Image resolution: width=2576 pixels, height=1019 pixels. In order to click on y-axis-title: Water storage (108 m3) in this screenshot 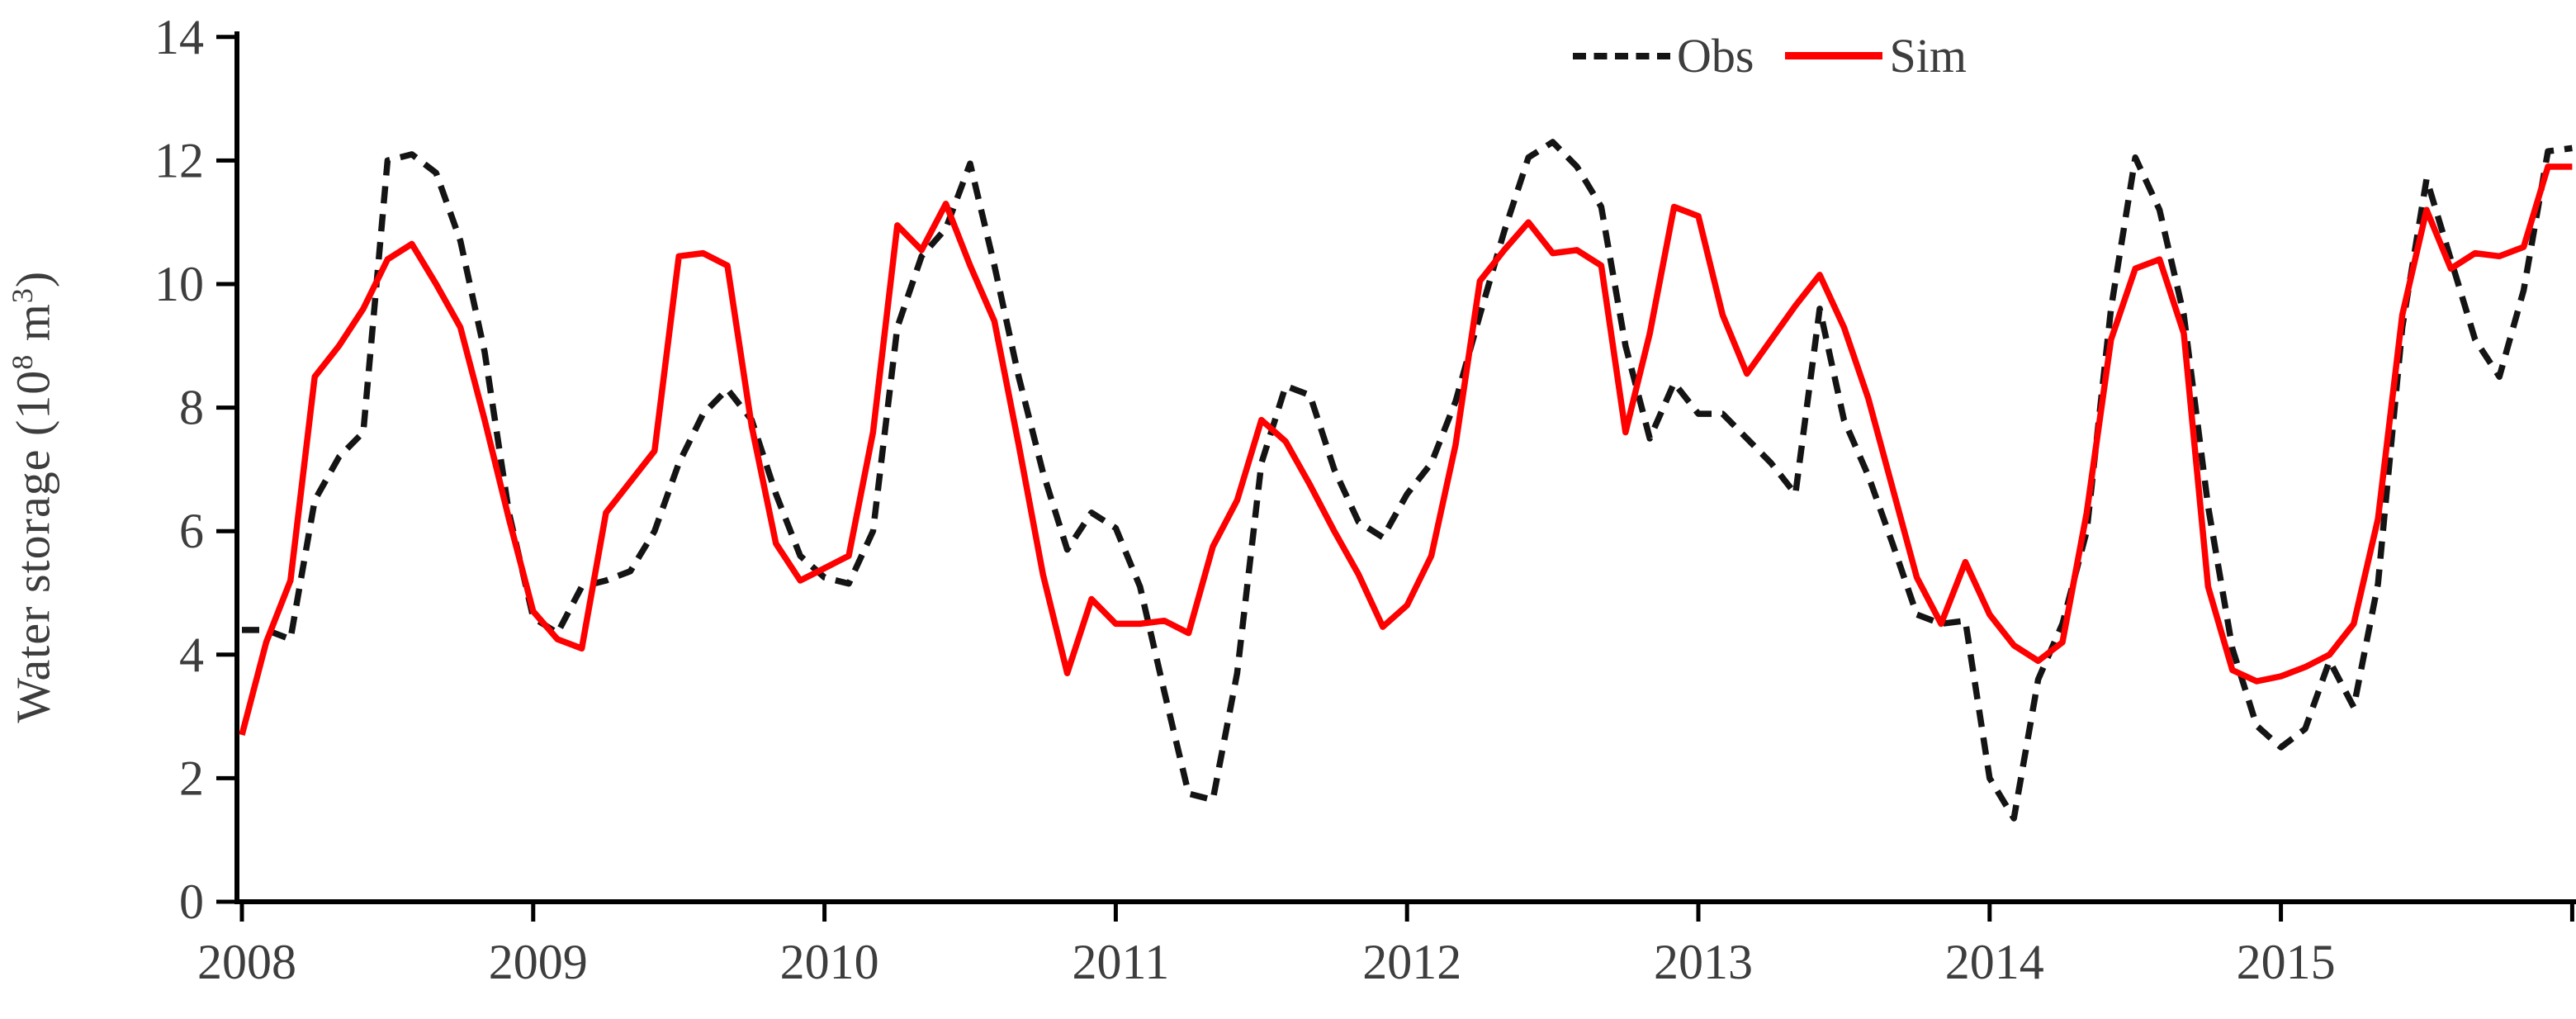, I will do `click(32, 497)`.